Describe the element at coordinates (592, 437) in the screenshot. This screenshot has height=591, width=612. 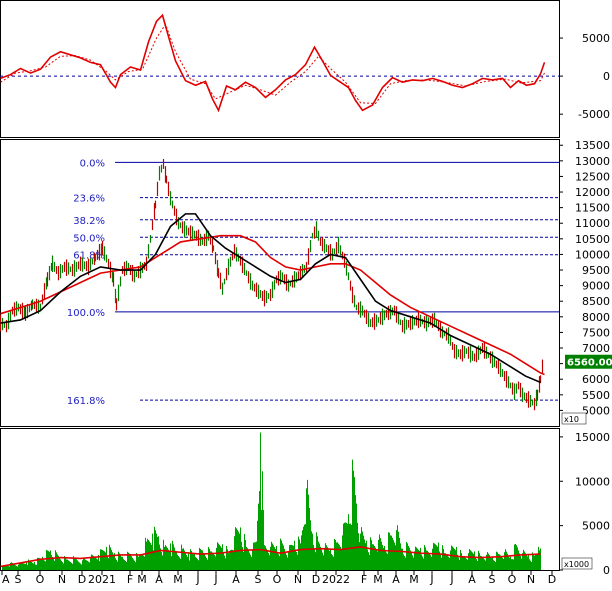
I see `y-tick-label: 15000` at that location.